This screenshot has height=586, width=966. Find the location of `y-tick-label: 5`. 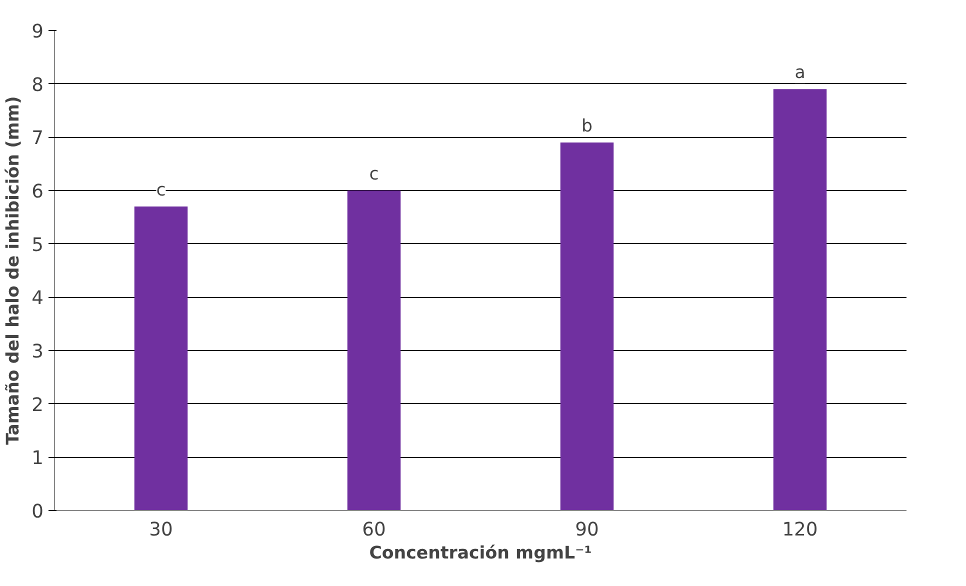

y-tick-label: 5 is located at coordinates (38, 245).